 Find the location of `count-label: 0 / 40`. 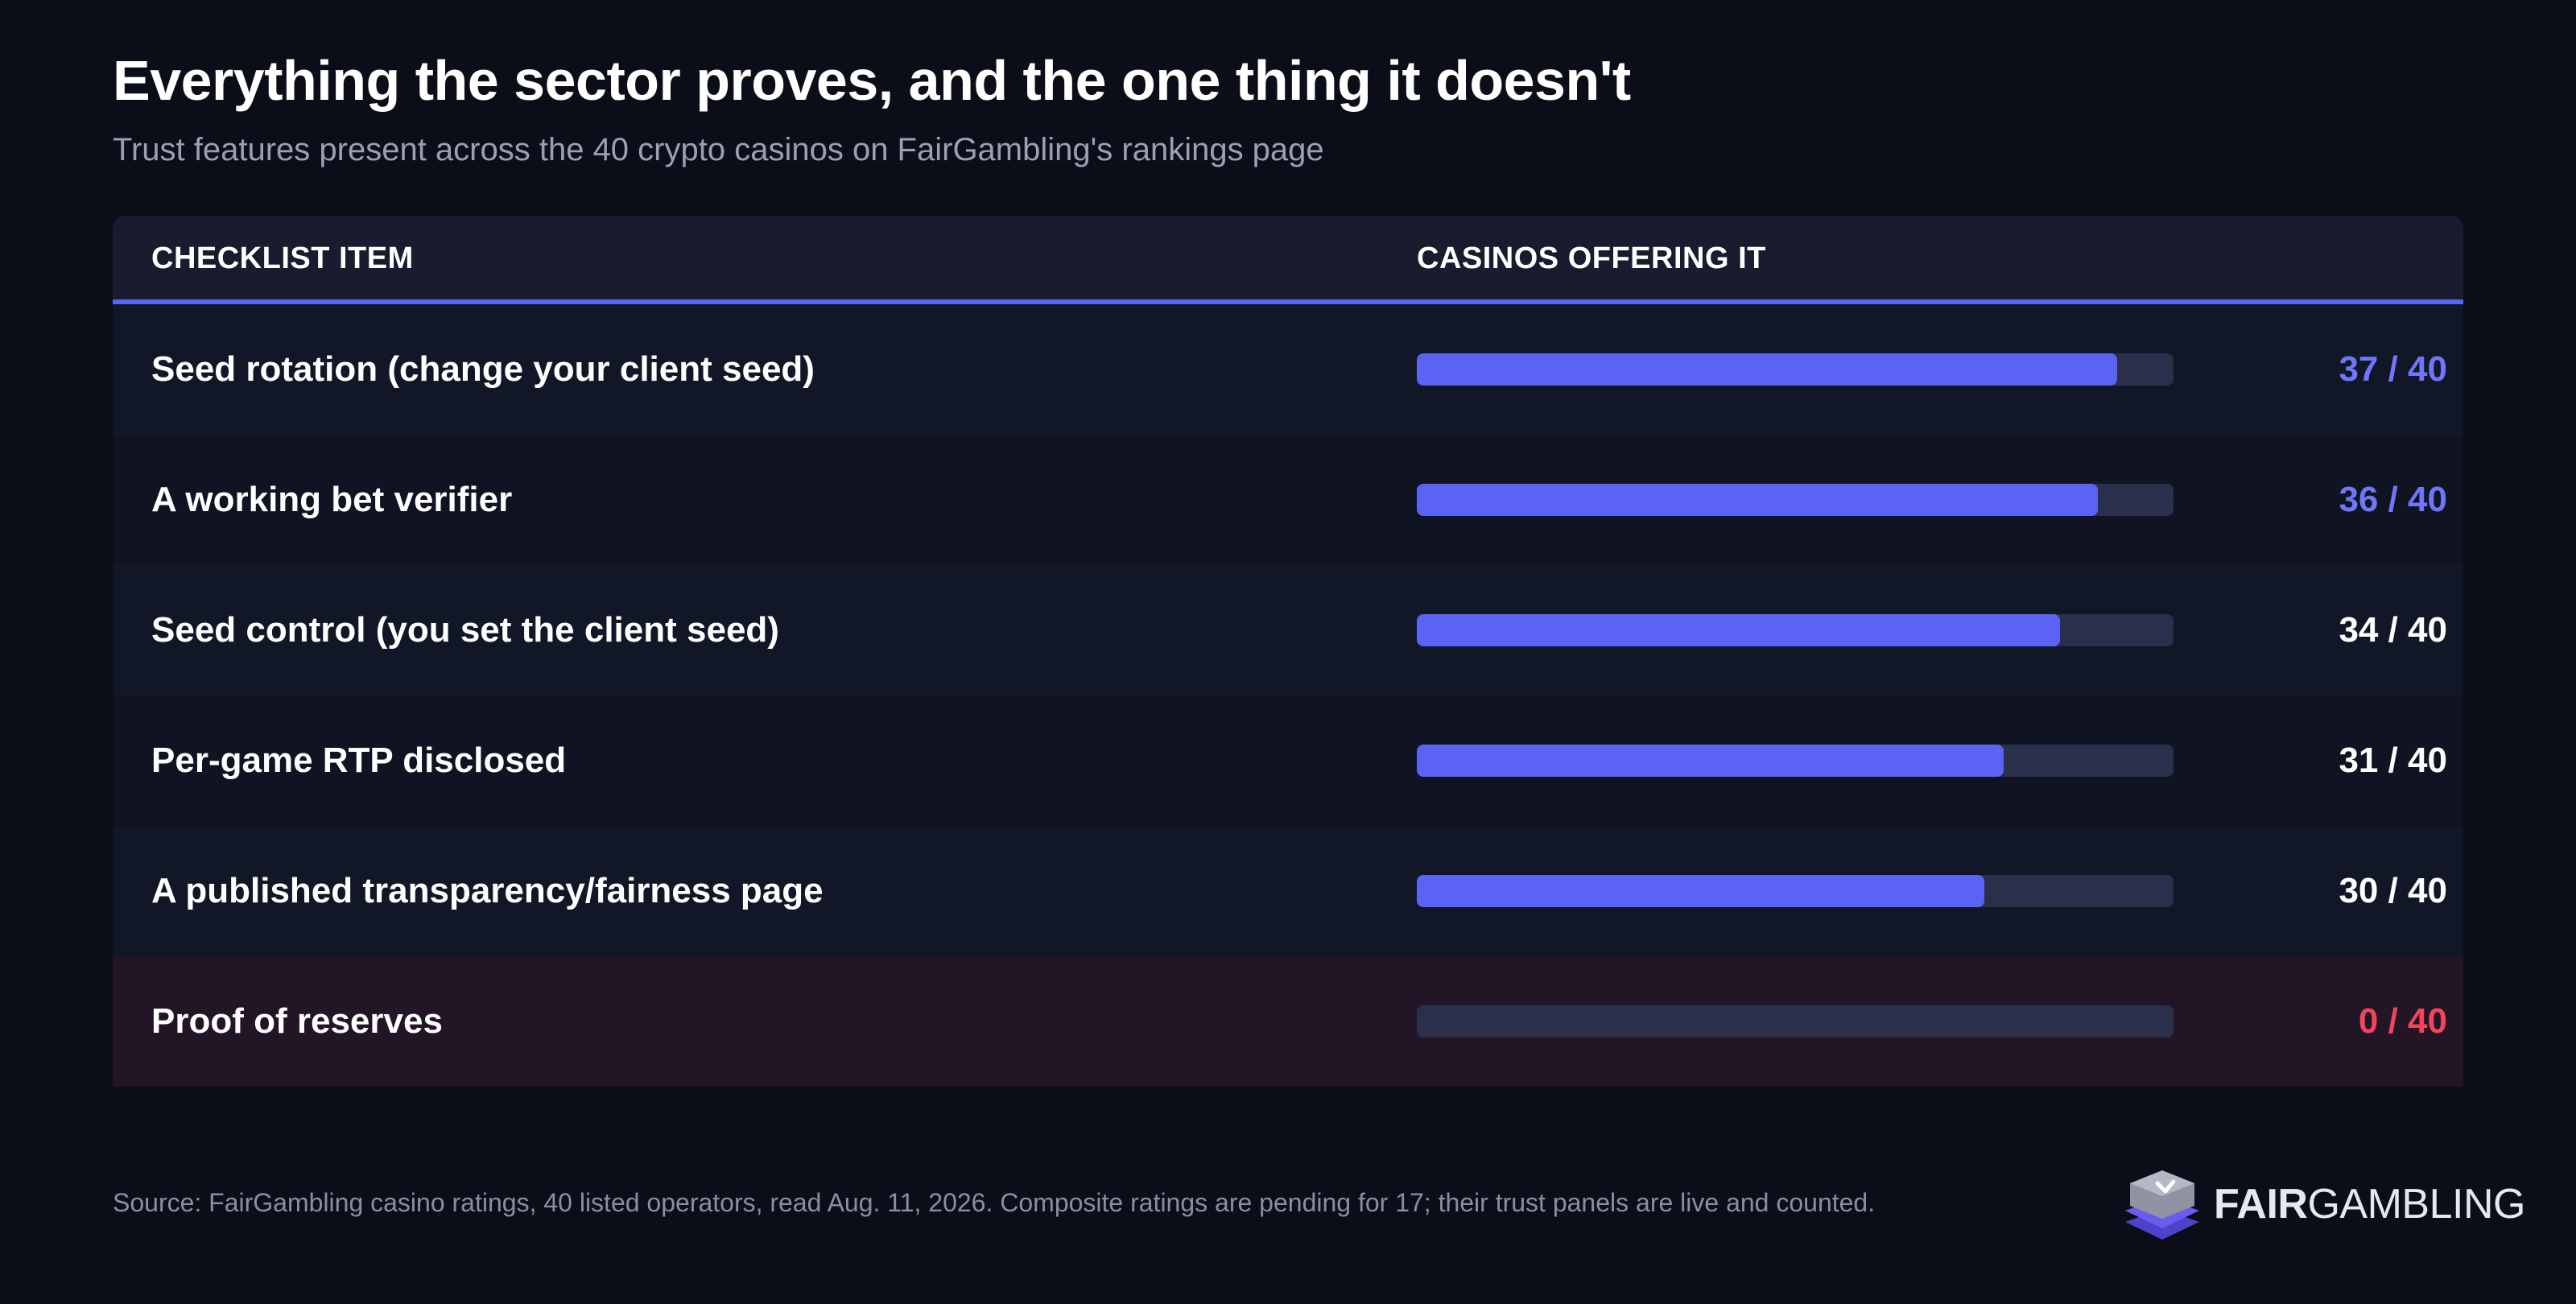

count-label: 0 / 40 is located at coordinates (2402, 1021).